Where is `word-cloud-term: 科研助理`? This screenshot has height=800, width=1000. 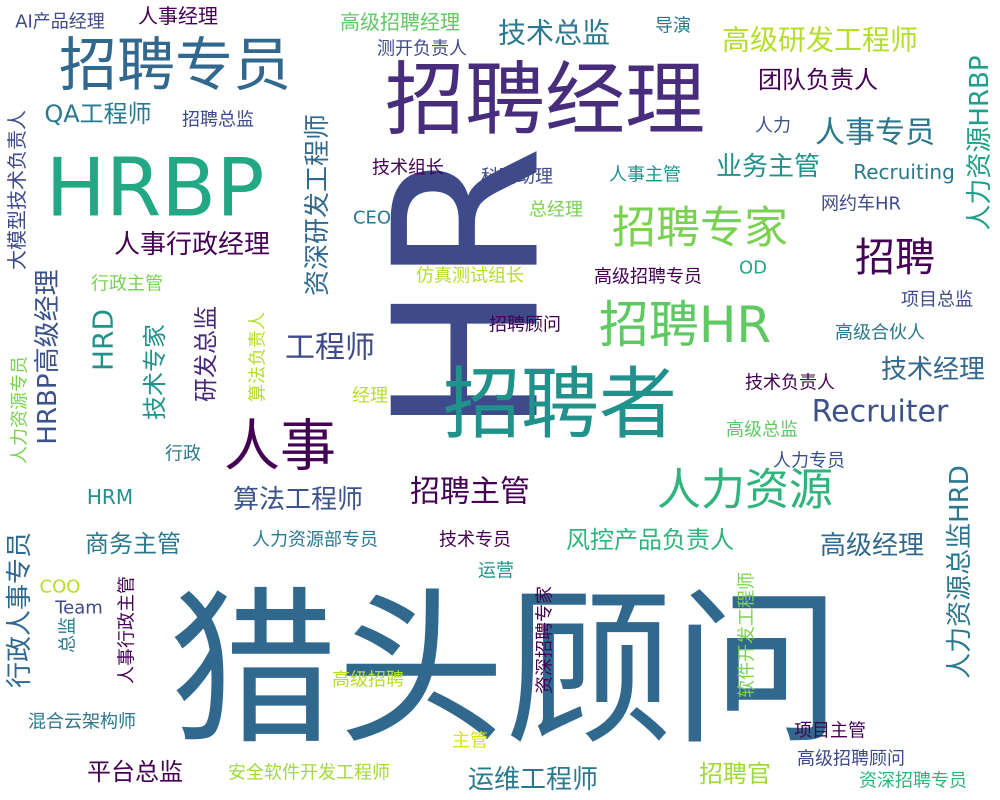 word-cloud-term: 科研助理 is located at coordinates (517, 177).